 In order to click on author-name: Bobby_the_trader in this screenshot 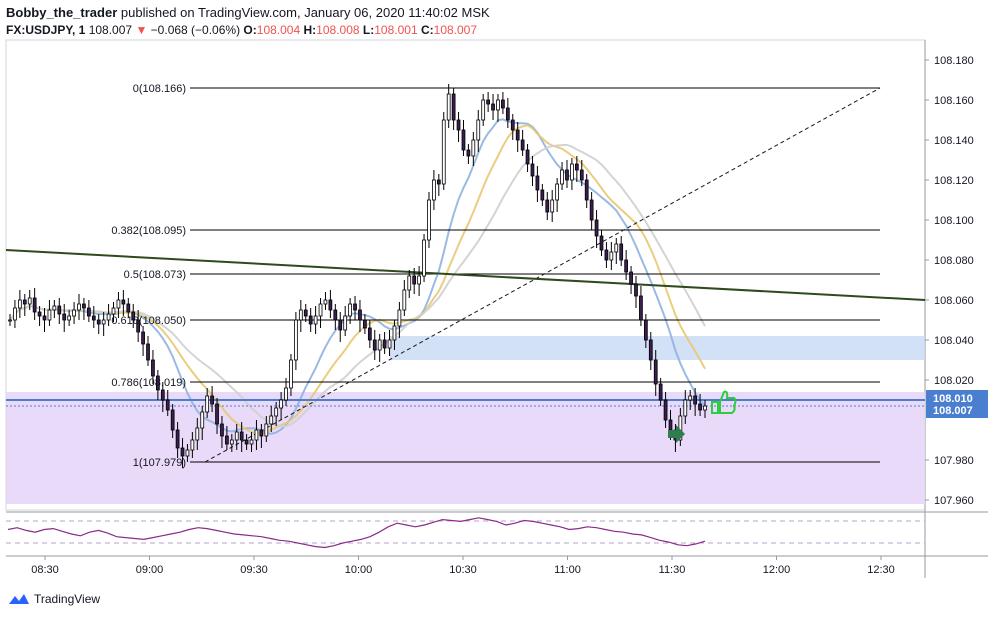, I will do `click(62, 12)`.